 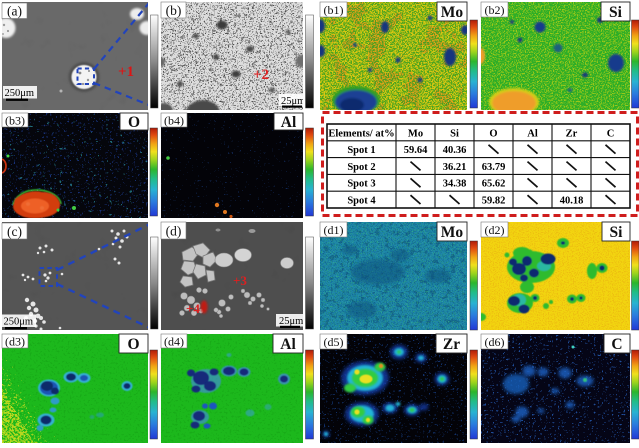 What do you see at coordinates (494, 184) in the screenshot?
I see `svg-text: 65.62` at bounding box center [494, 184].